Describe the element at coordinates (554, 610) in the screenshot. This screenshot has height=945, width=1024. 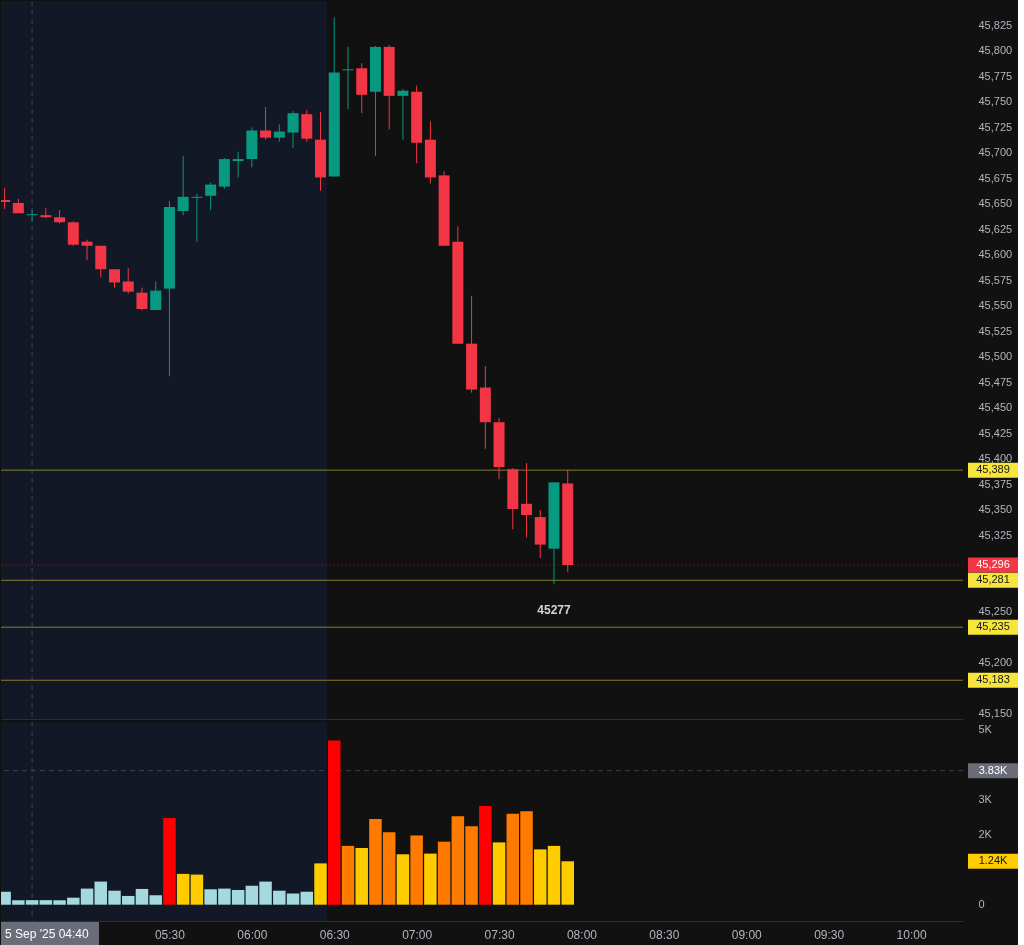
I see `annotation: 45277` at that location.